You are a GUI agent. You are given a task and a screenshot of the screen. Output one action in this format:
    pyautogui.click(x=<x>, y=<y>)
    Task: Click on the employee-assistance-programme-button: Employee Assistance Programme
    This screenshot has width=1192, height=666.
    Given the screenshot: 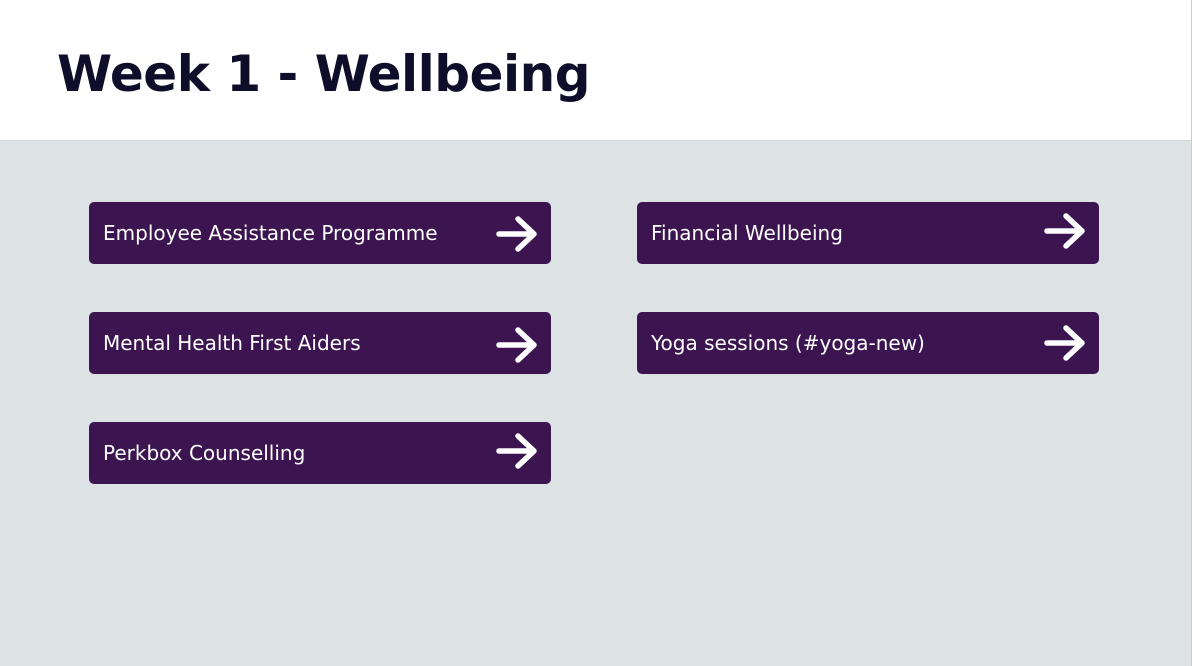 What is the action you would take?
    pyautogui.click(x=320, y=233)
    